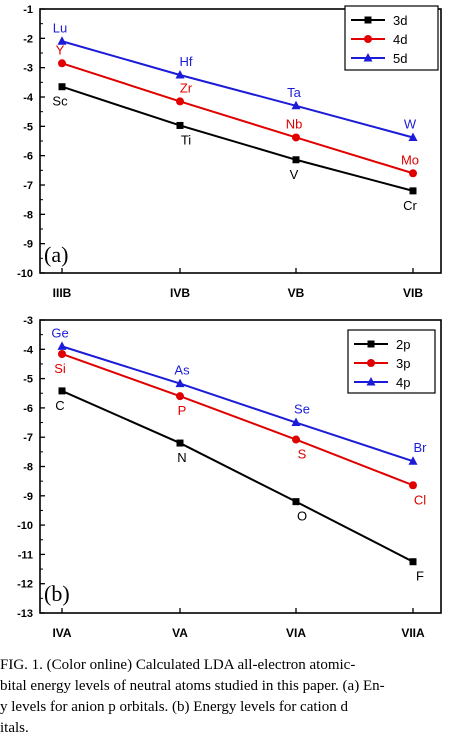  Describe the element at coordinates (400, 39) in the screenshot. I see `legend-label: 4d` at that location.